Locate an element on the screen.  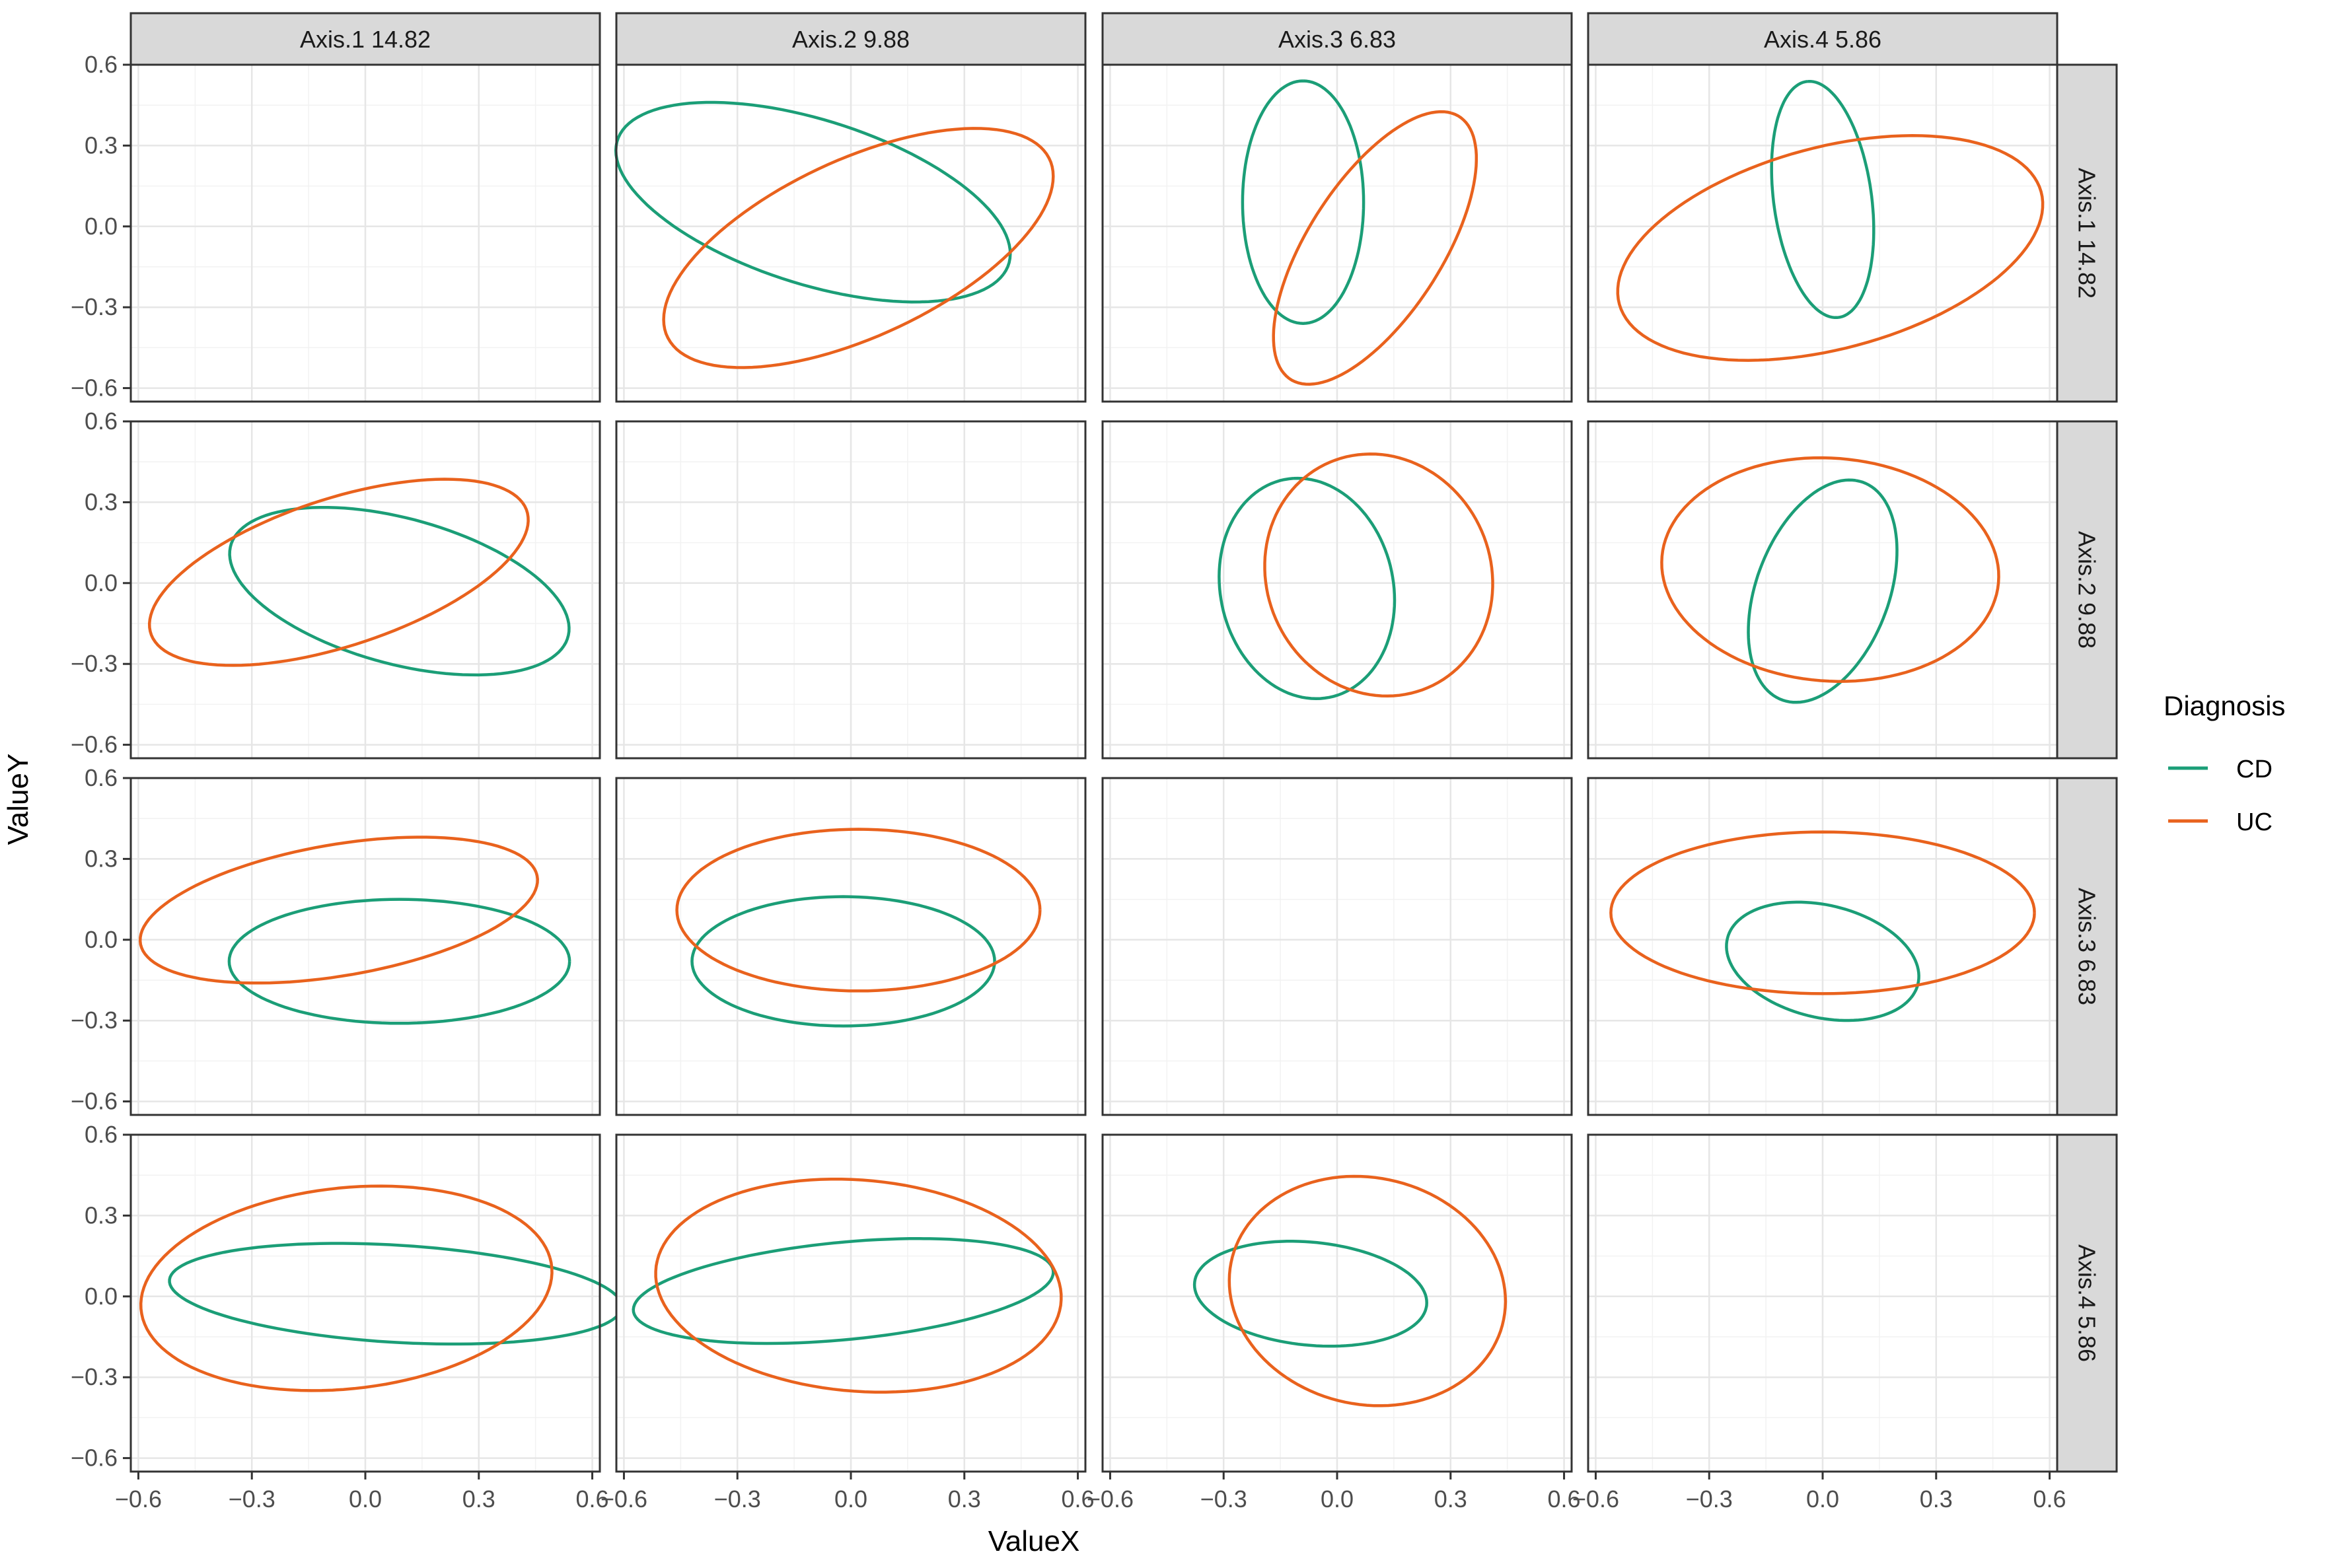
column-strip-label: Axis.4 5.86 is located at coordinates (1822, 39).